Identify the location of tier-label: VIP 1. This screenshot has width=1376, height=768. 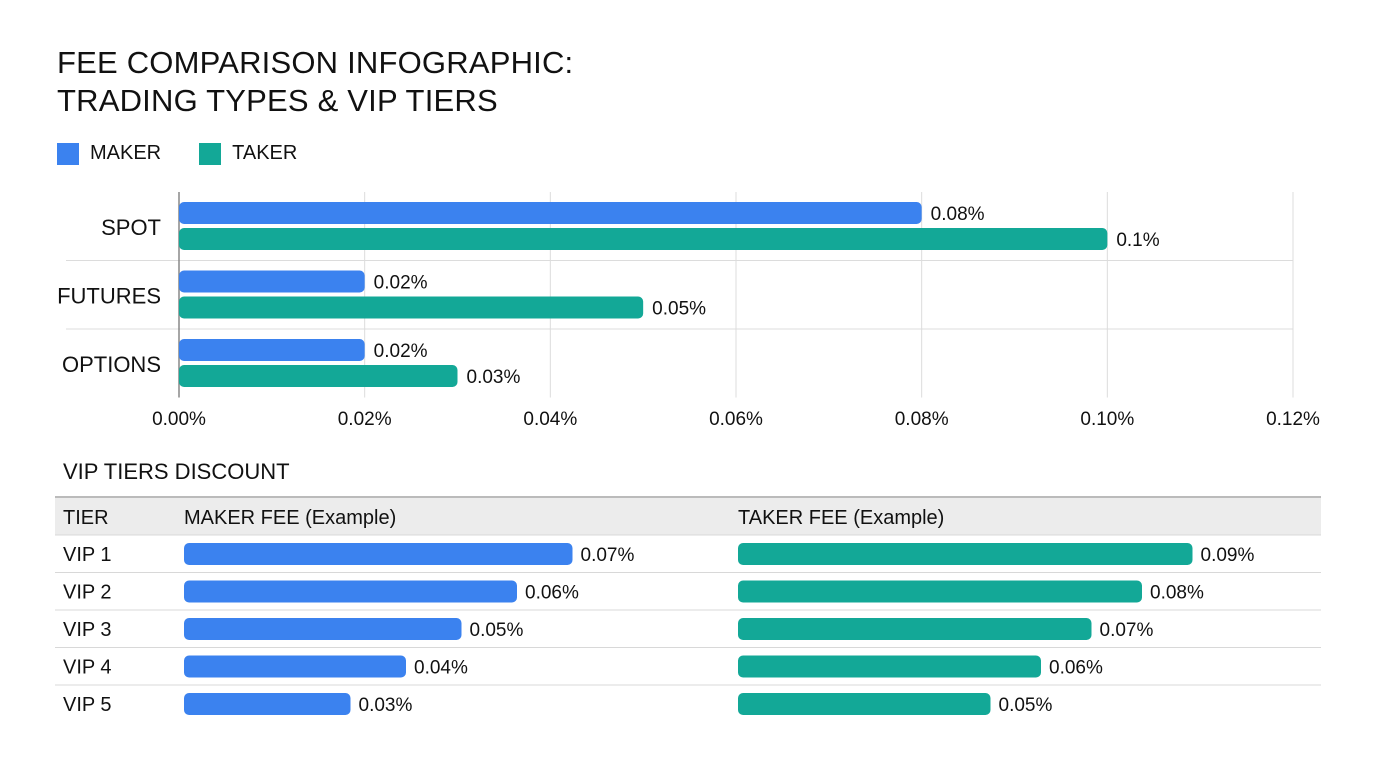
(87, 555).